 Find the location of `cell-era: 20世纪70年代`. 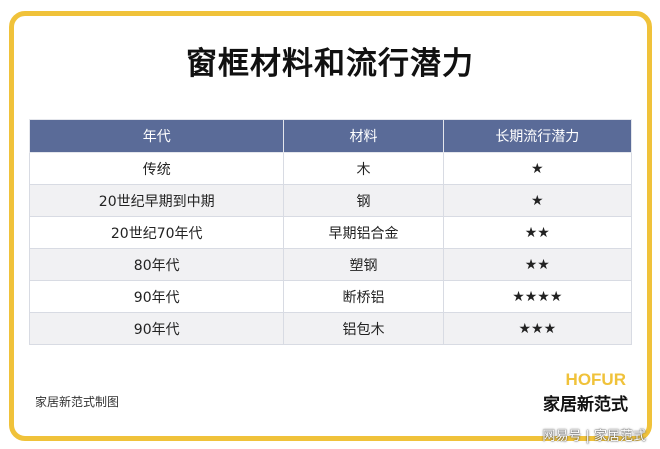

cell-era: 20世纪70年代 is located at coordinates (156, 232).